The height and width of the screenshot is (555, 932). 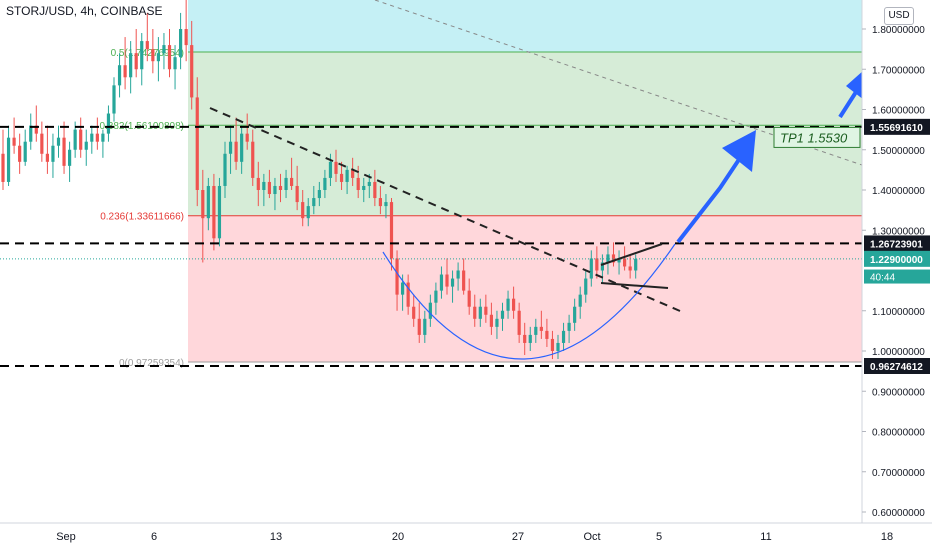 I want to click on fib-level-label: 0.236(1.33611666), so click(x=142, y=217).